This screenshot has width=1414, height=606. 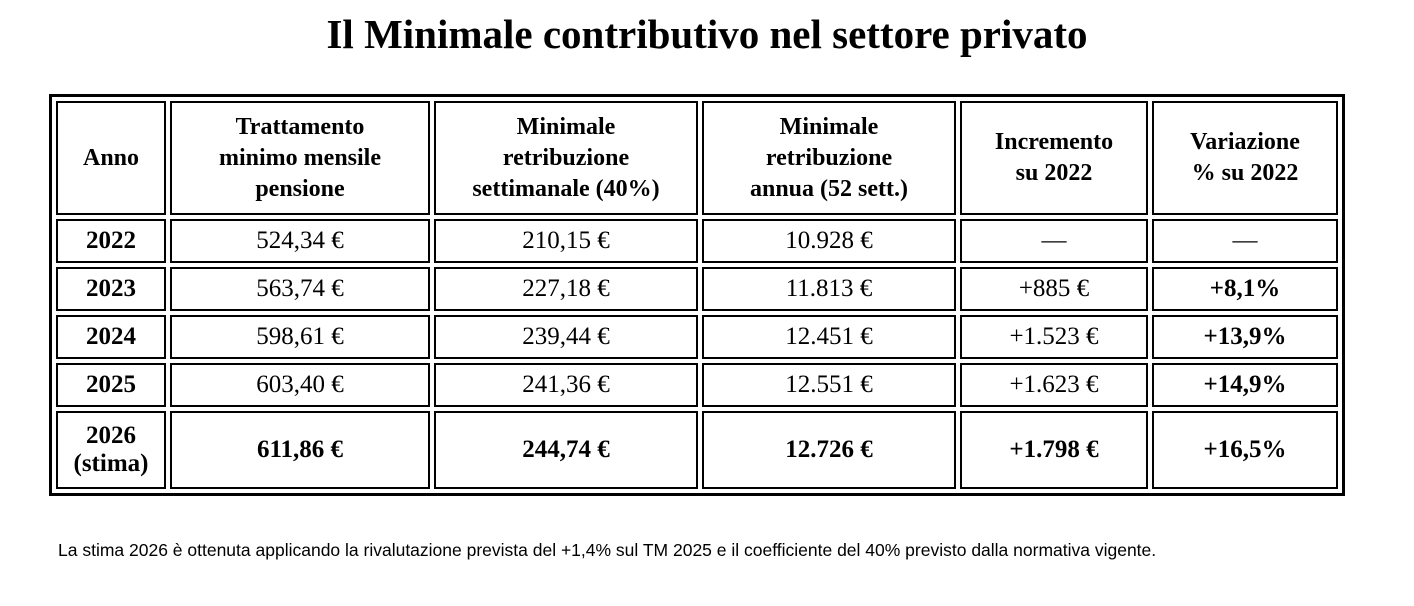 I want to click on value-cell-settimanale: 244,74 €, so click(x=566, y=450).